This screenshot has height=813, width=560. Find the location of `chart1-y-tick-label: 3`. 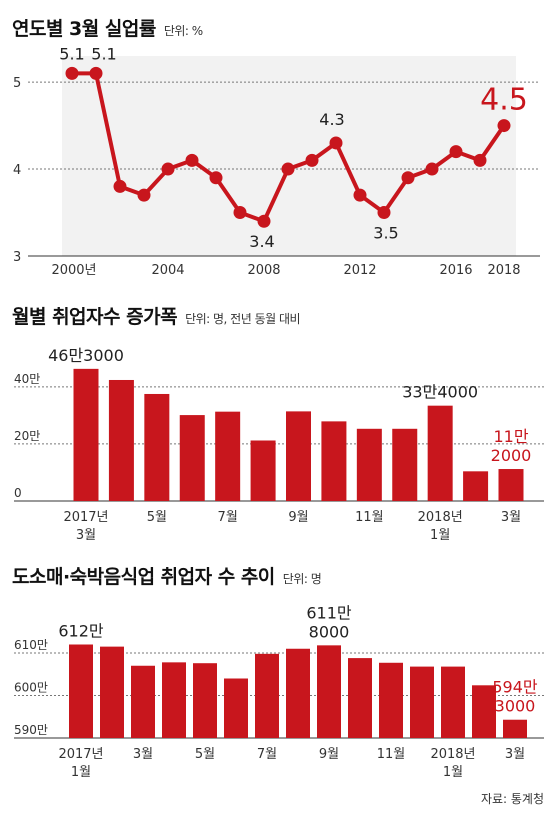

chart1-y-tick-label: 3 is located at coordinates (17, 257).